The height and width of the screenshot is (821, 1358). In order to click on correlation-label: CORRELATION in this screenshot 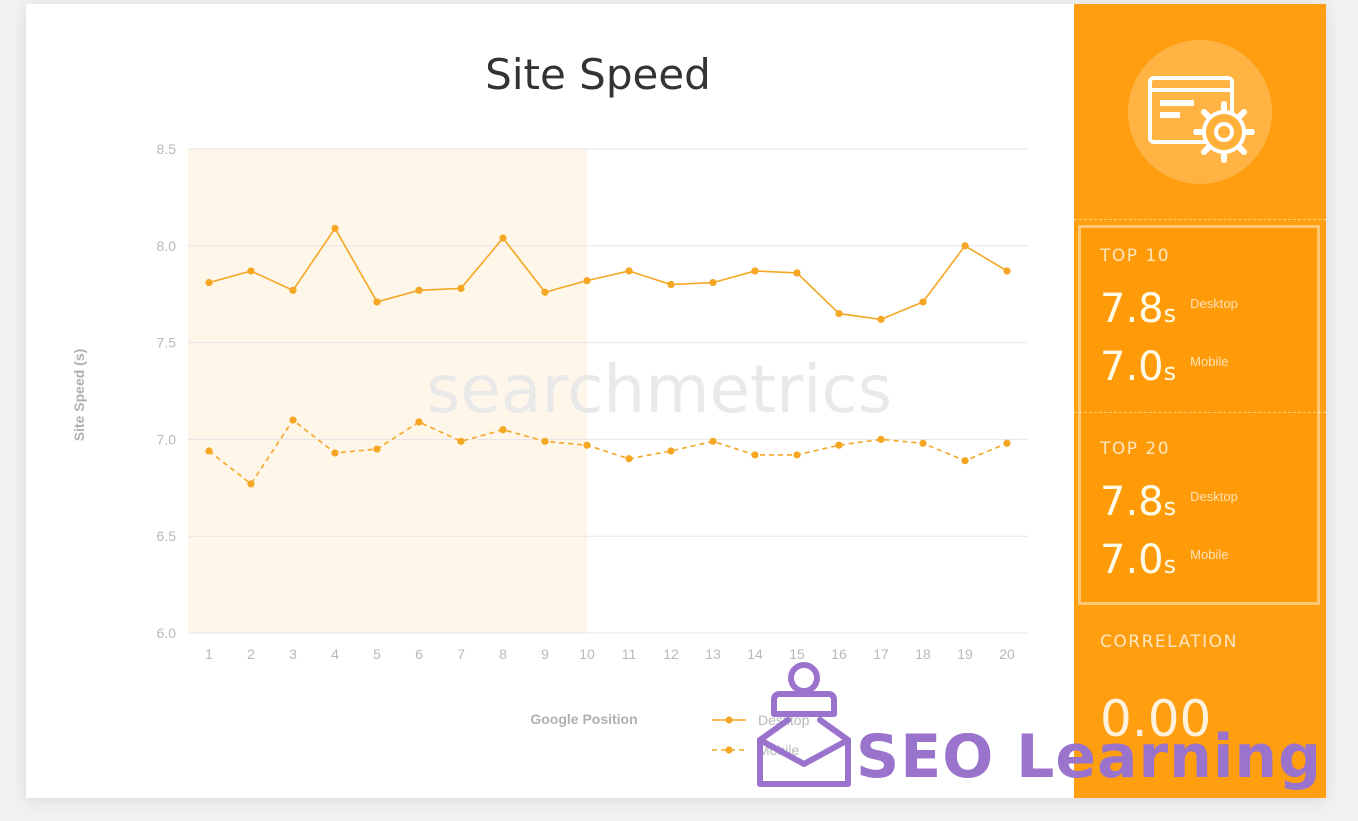, I will do `click(1169, 642)`.